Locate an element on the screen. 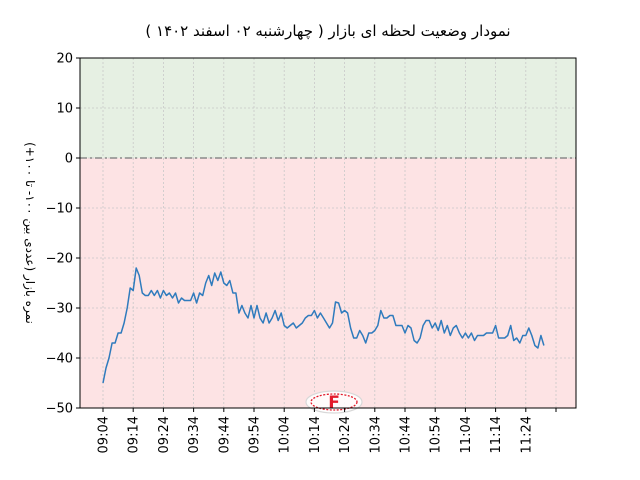 This screenshot has height=480, width=640. y-tick-label-6: −40 is located at coordinates (59, 359).